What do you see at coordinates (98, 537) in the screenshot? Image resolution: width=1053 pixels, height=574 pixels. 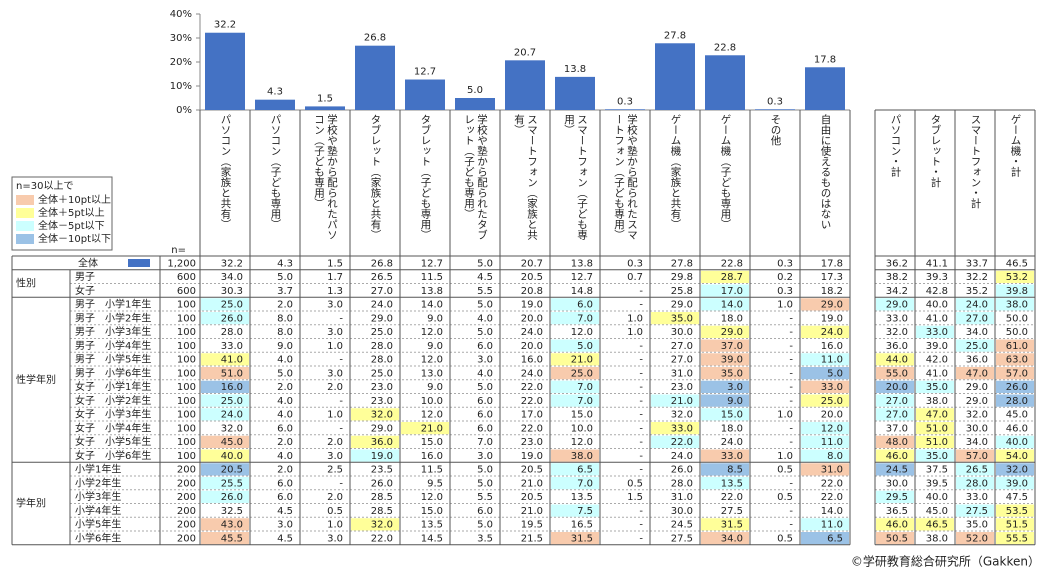 I see `row-label: 小学6年生` at bounding box center [98, 537].